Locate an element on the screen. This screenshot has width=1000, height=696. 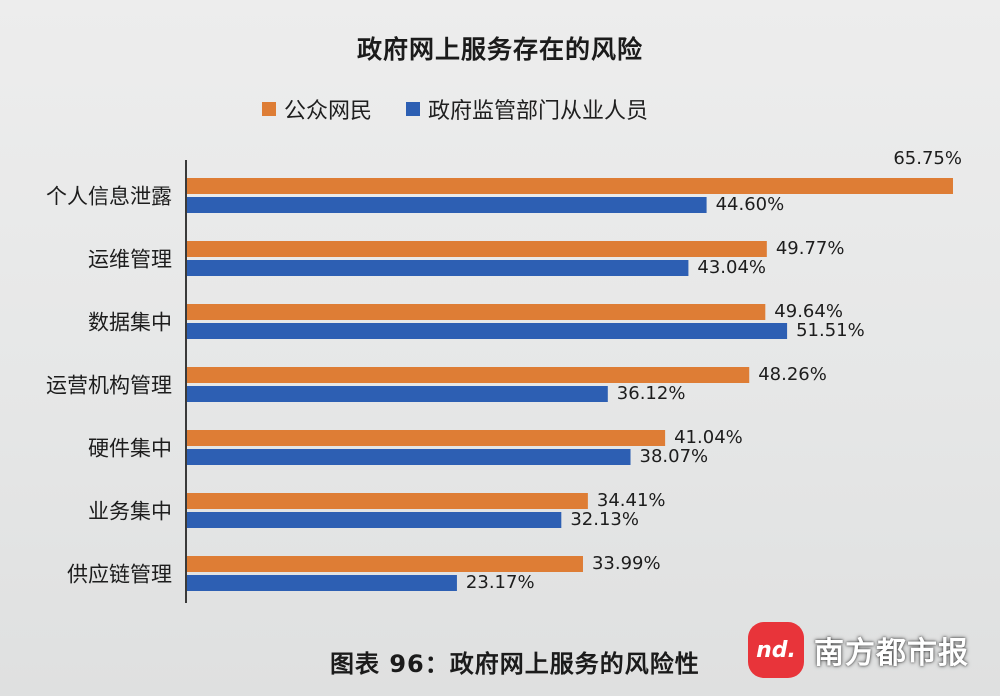
data-label: 48.26% is located at coordinates (792, 374).